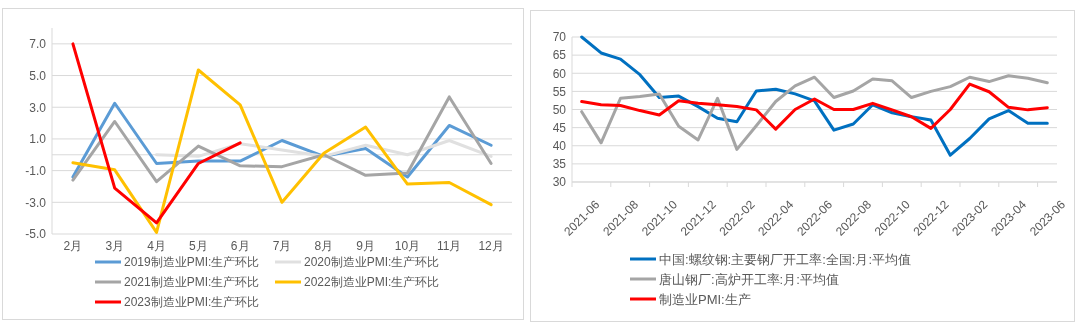 This screenshot has height=332, width=1080. Describe the element at coordinates (282, 246) in the screenshot. I see `x-tick-label: 7月` at that location.